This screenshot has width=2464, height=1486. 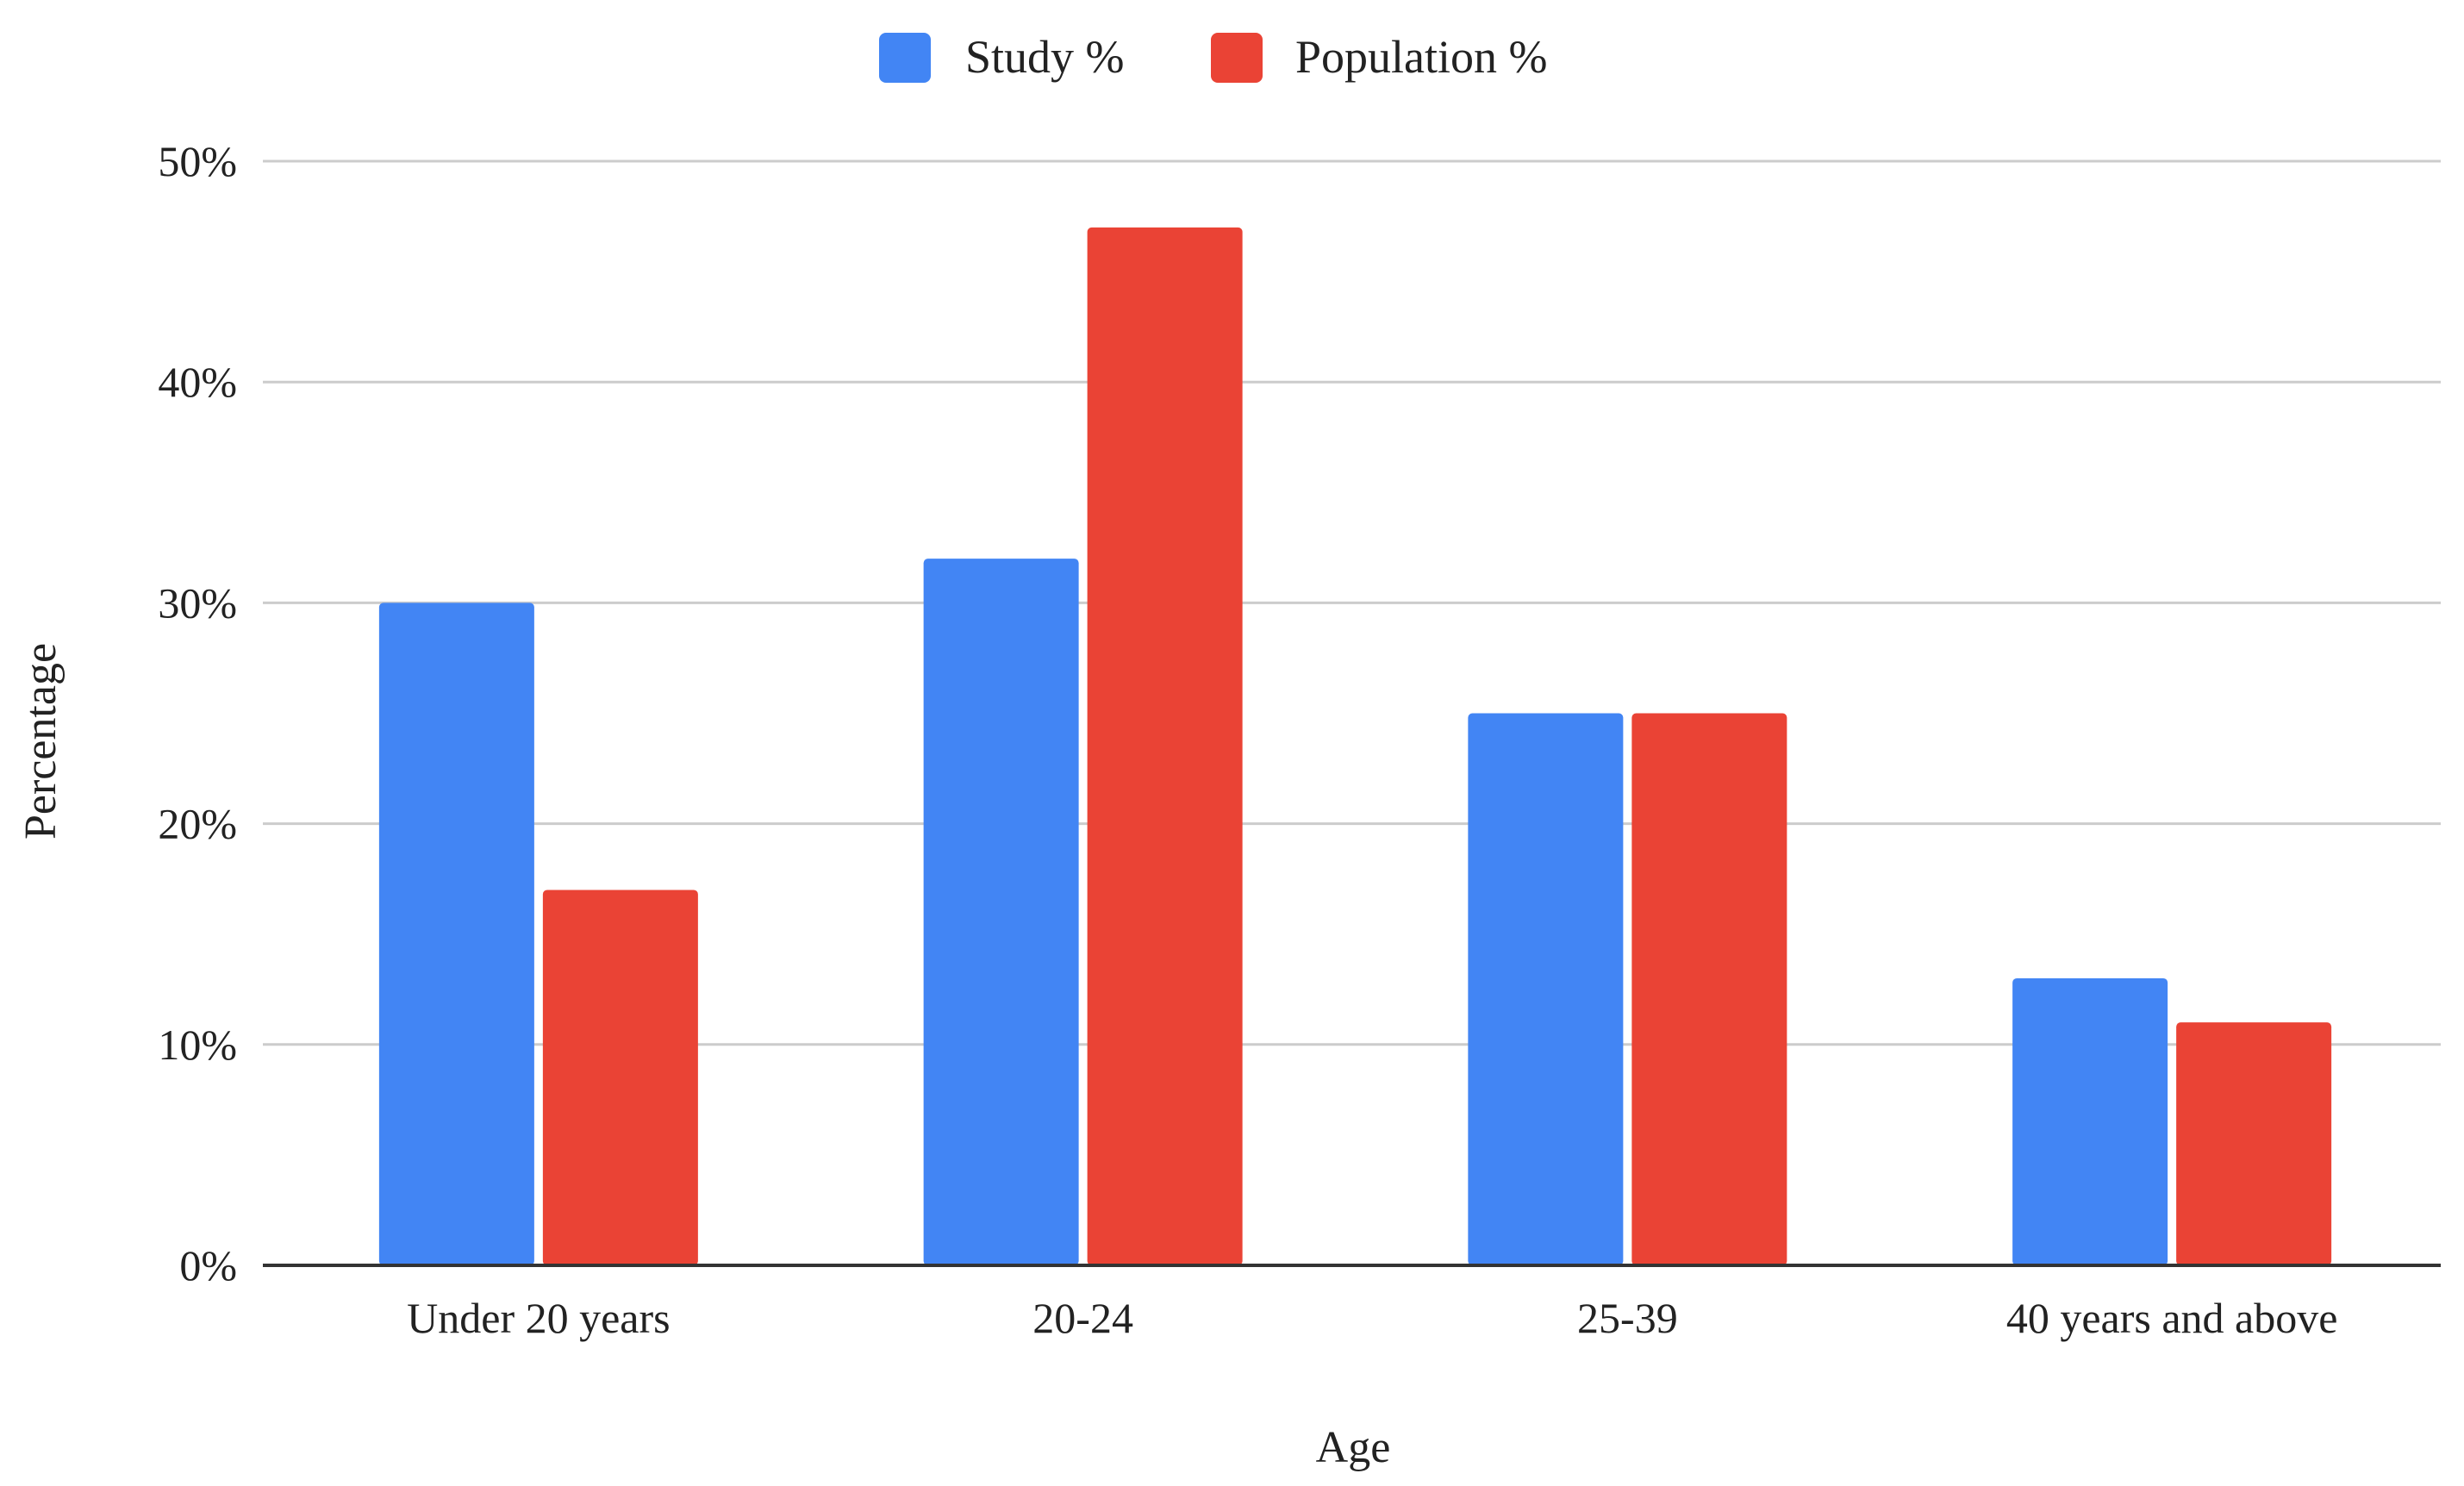 I want to click on y-tick-label: 10%, so click(x=197, y=1045).